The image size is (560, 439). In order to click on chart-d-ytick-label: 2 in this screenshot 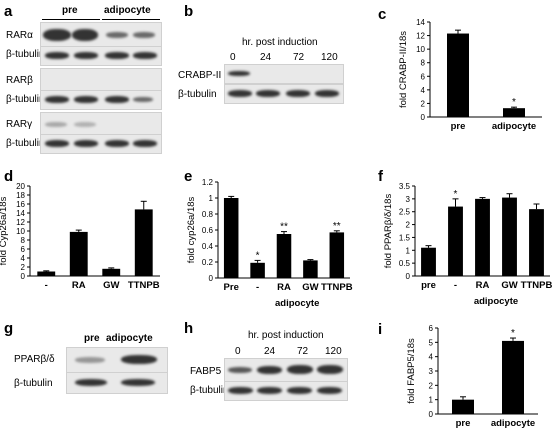, I will do `click(23, 267)`.